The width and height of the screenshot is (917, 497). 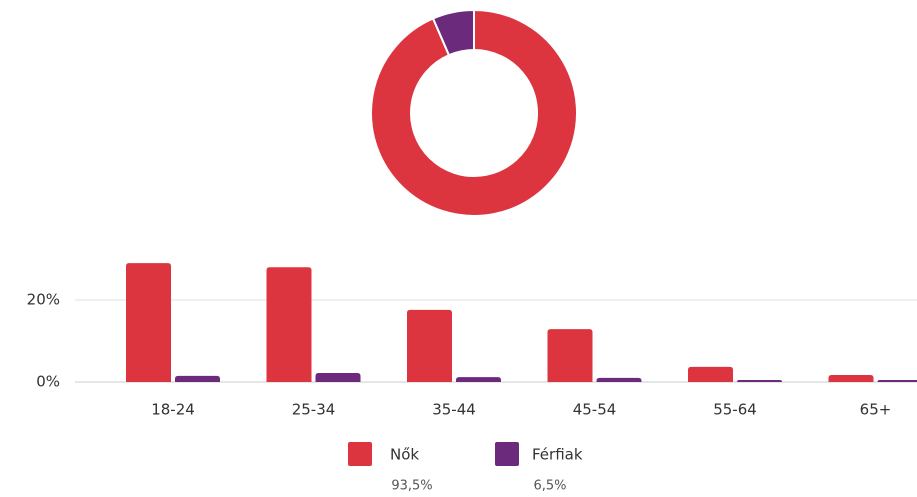 I want to click on legend-label: Férfiak, so click(x=557, y=455).